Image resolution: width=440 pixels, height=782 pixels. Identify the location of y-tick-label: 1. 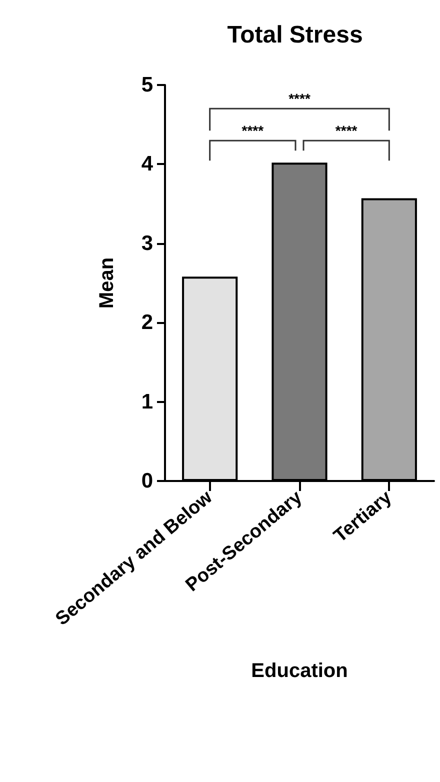
(147, 402).